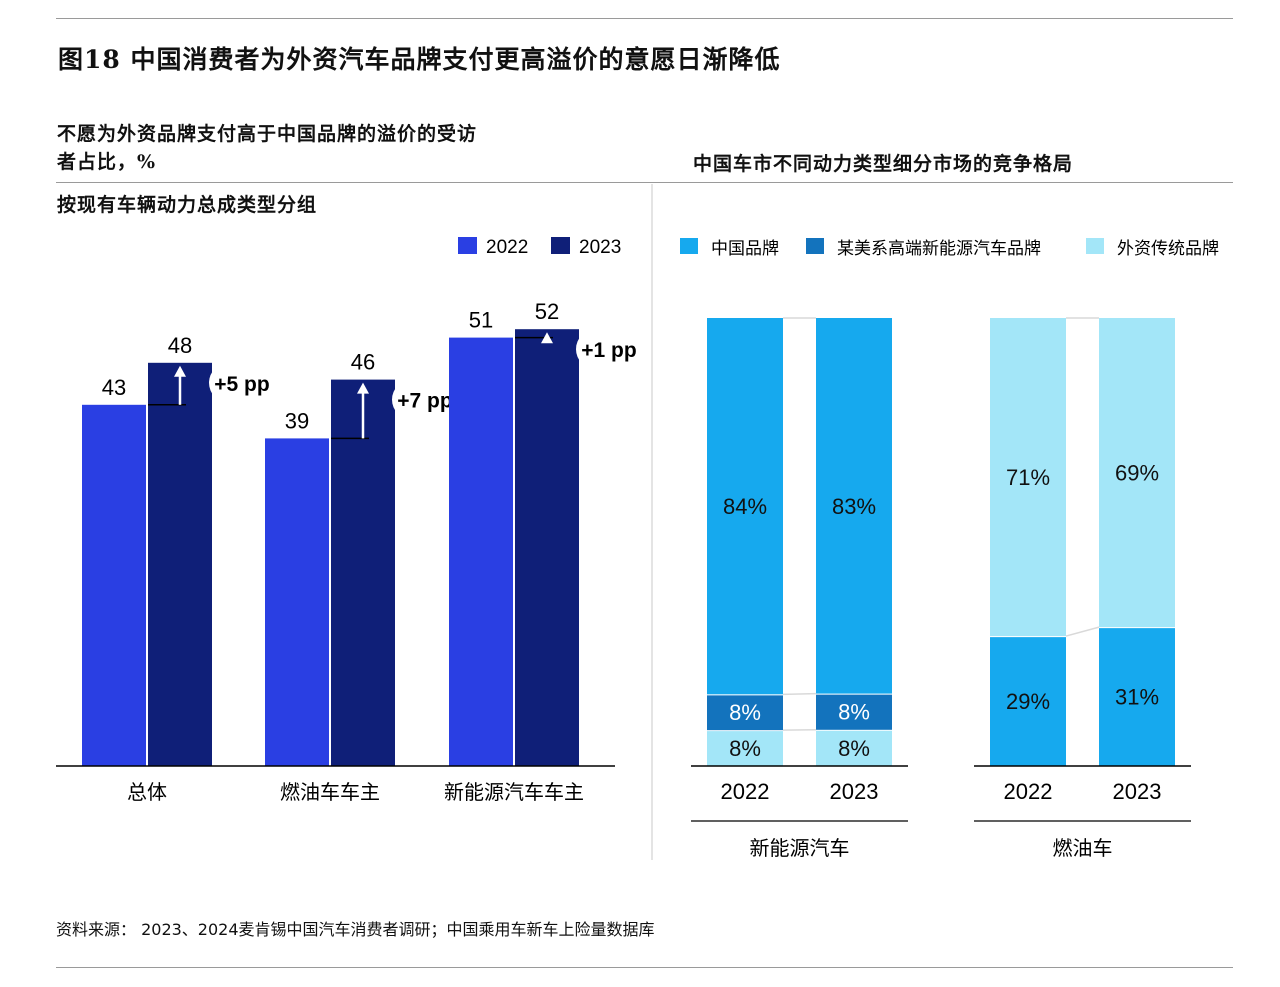 This screenshot has height=987, width=1280. What do you see at coordinates (644, 18) in the screenshot?
I see `top-rule` at bounding box center [644, 18].